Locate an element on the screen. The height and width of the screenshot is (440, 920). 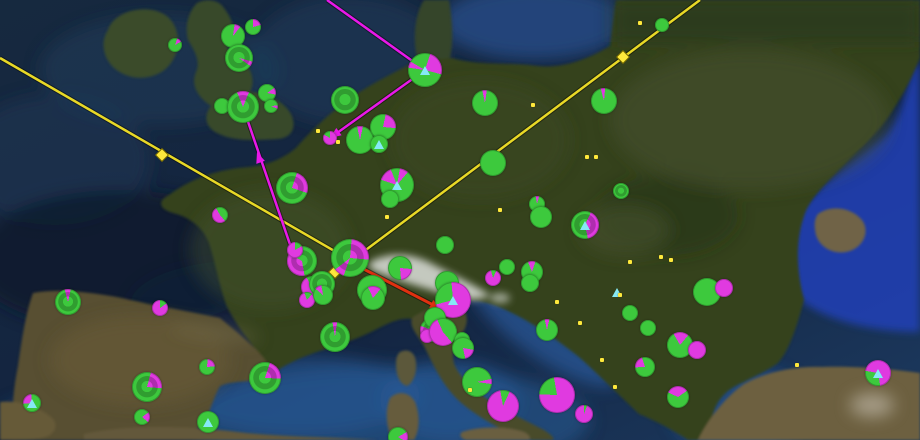
black-sea is located at coordinates (853, 196).